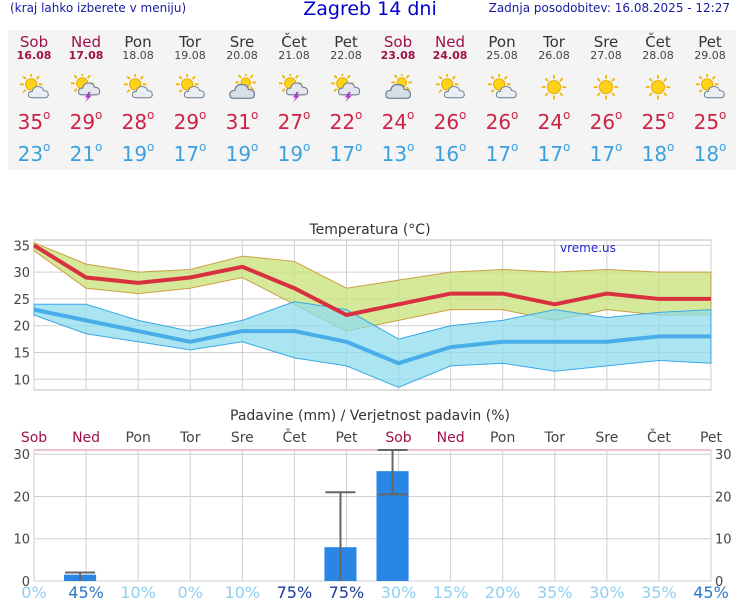 The width and height of the screenshot is (740, 600). I want to click on y-tick-label-right: 10, so click(723, 540).